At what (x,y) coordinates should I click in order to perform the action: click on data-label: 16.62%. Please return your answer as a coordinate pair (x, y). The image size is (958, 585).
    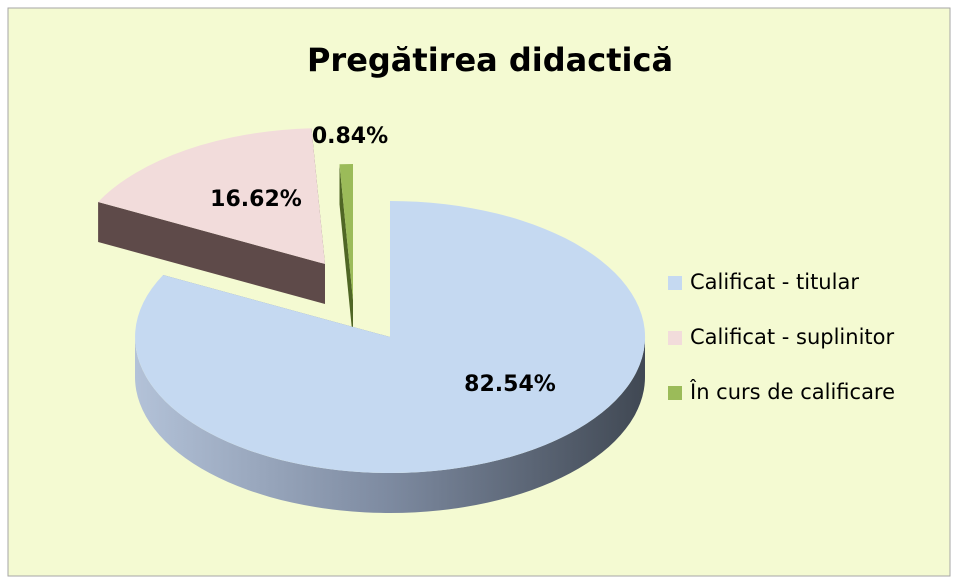
    Looking at the image, I should click on (256, 199).